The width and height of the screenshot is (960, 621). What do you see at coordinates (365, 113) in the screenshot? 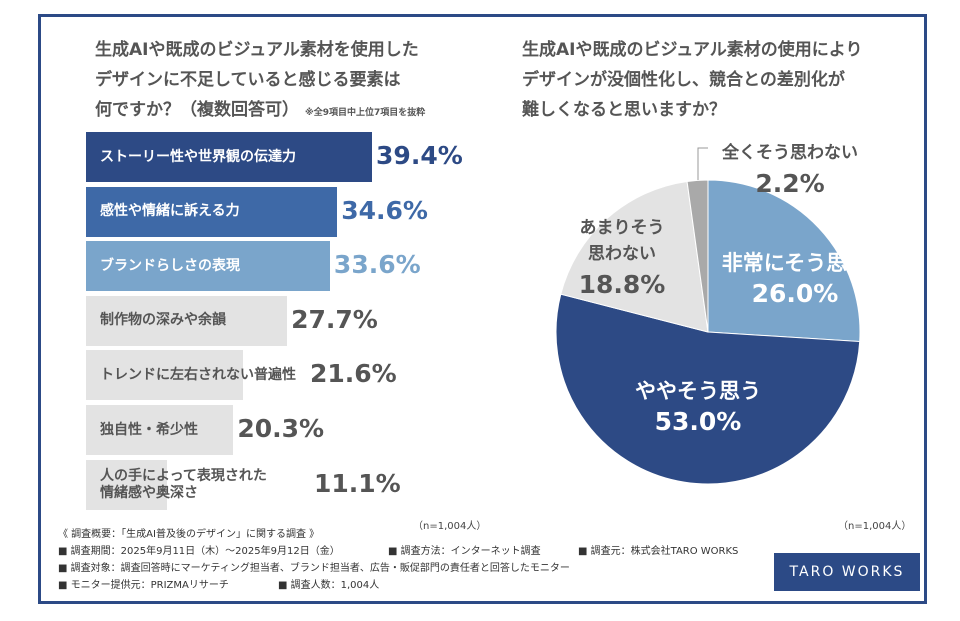
I see `note: ※全9項目中上位7項目を抜粋` at bounding box center [365, 113].